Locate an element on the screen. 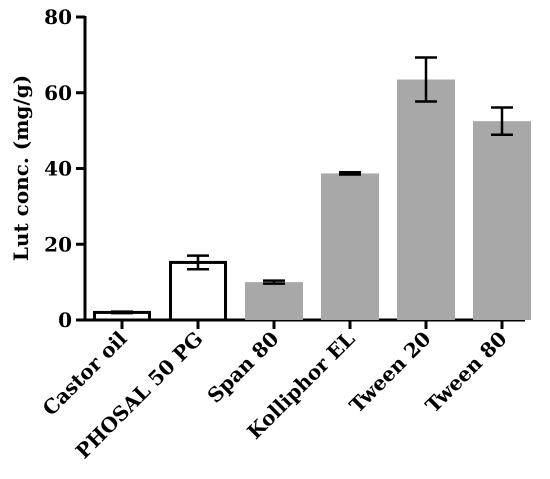 The height and width of the screenshot is (479, 550). x-tick-label: PHOSAL 50 PG is located at coordinates (139, 395).